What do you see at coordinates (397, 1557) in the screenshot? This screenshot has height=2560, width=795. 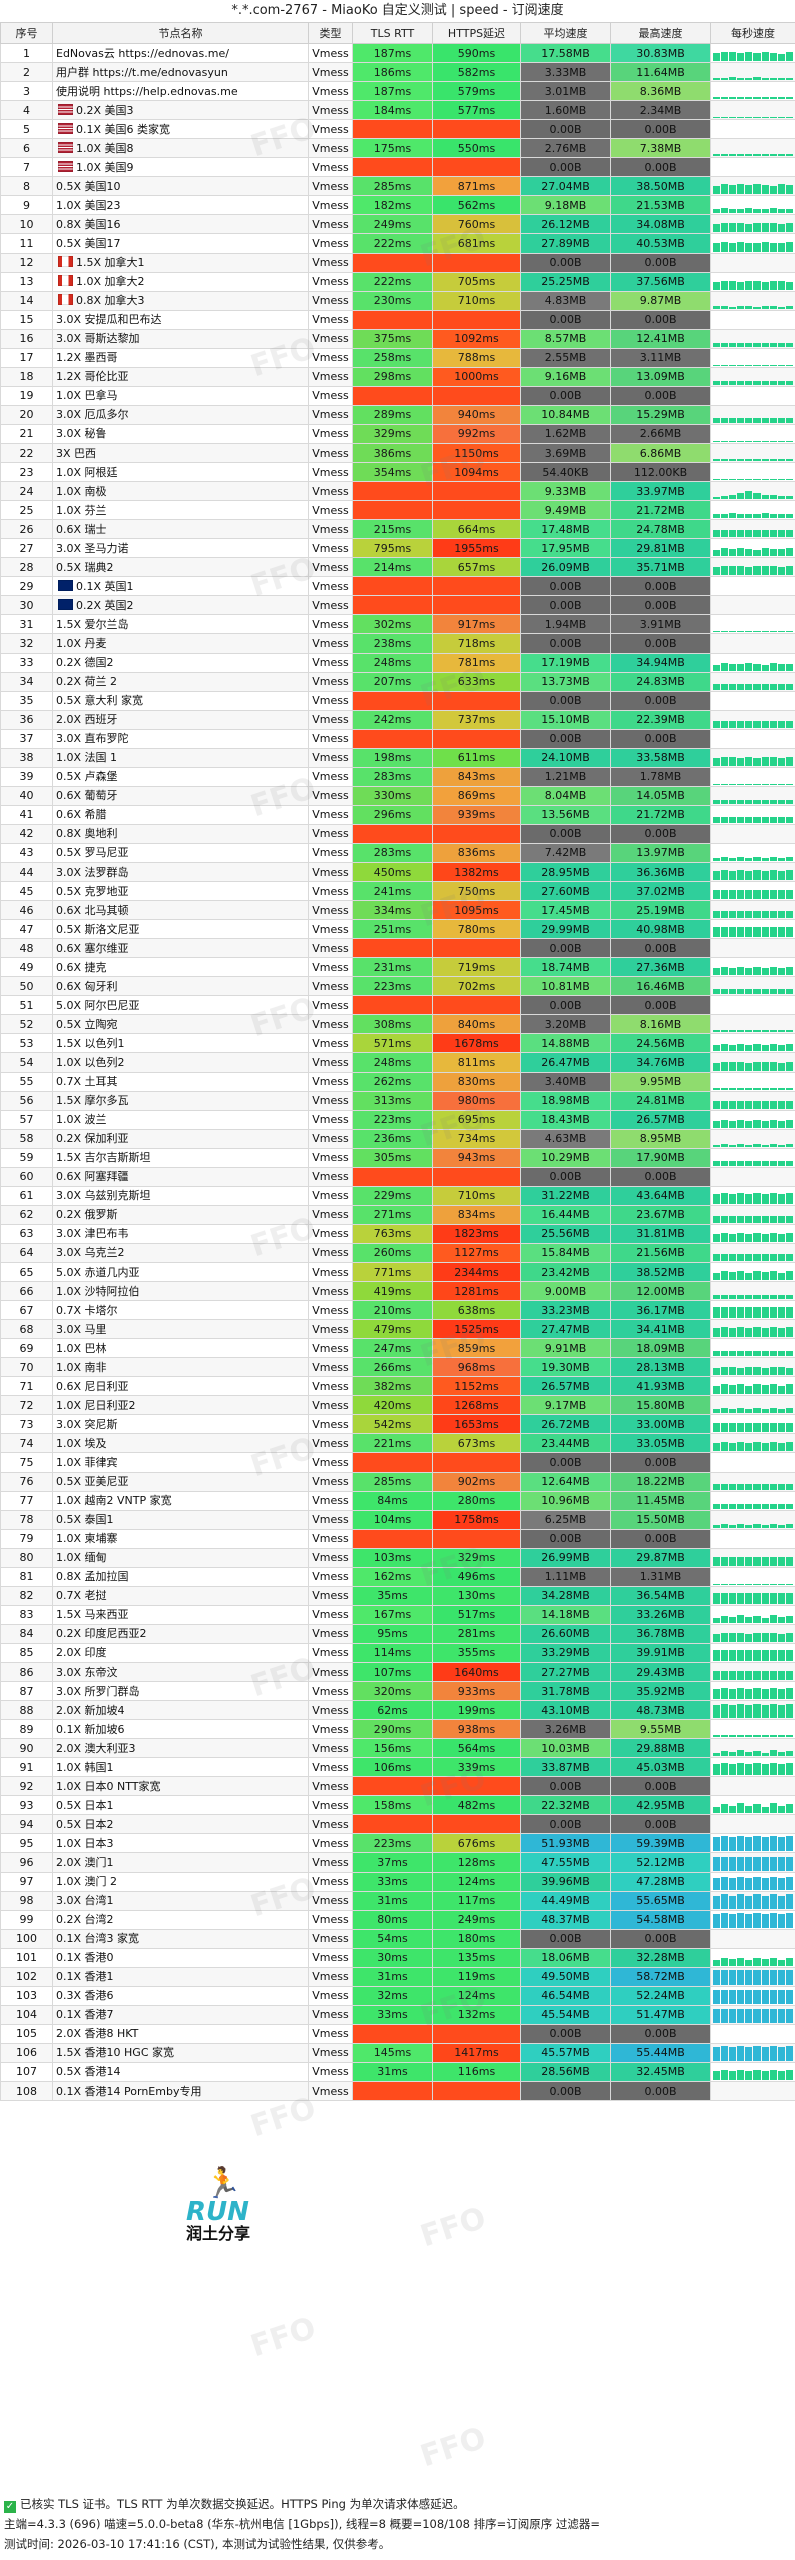 I see `table-row: 80 1.0X 缅甸 Vmess 103ms 329ms 26.99MB 29.87MB` at bounding box center [397, 1557].